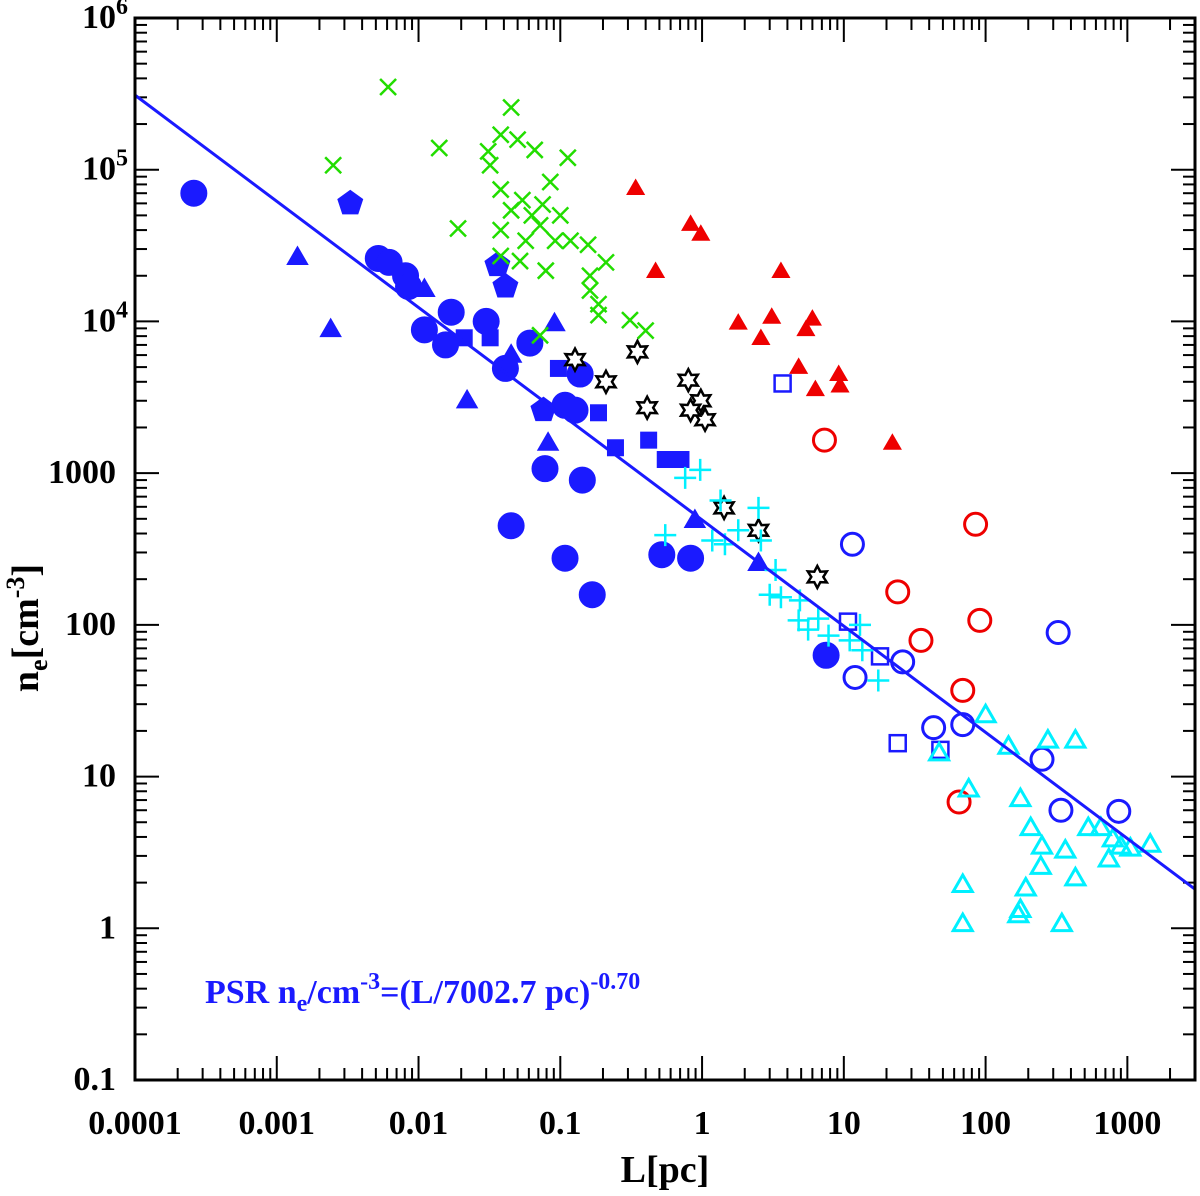 This screenshot has height=1196, width=1200. I want to click on black-stars, so click(696, 464).